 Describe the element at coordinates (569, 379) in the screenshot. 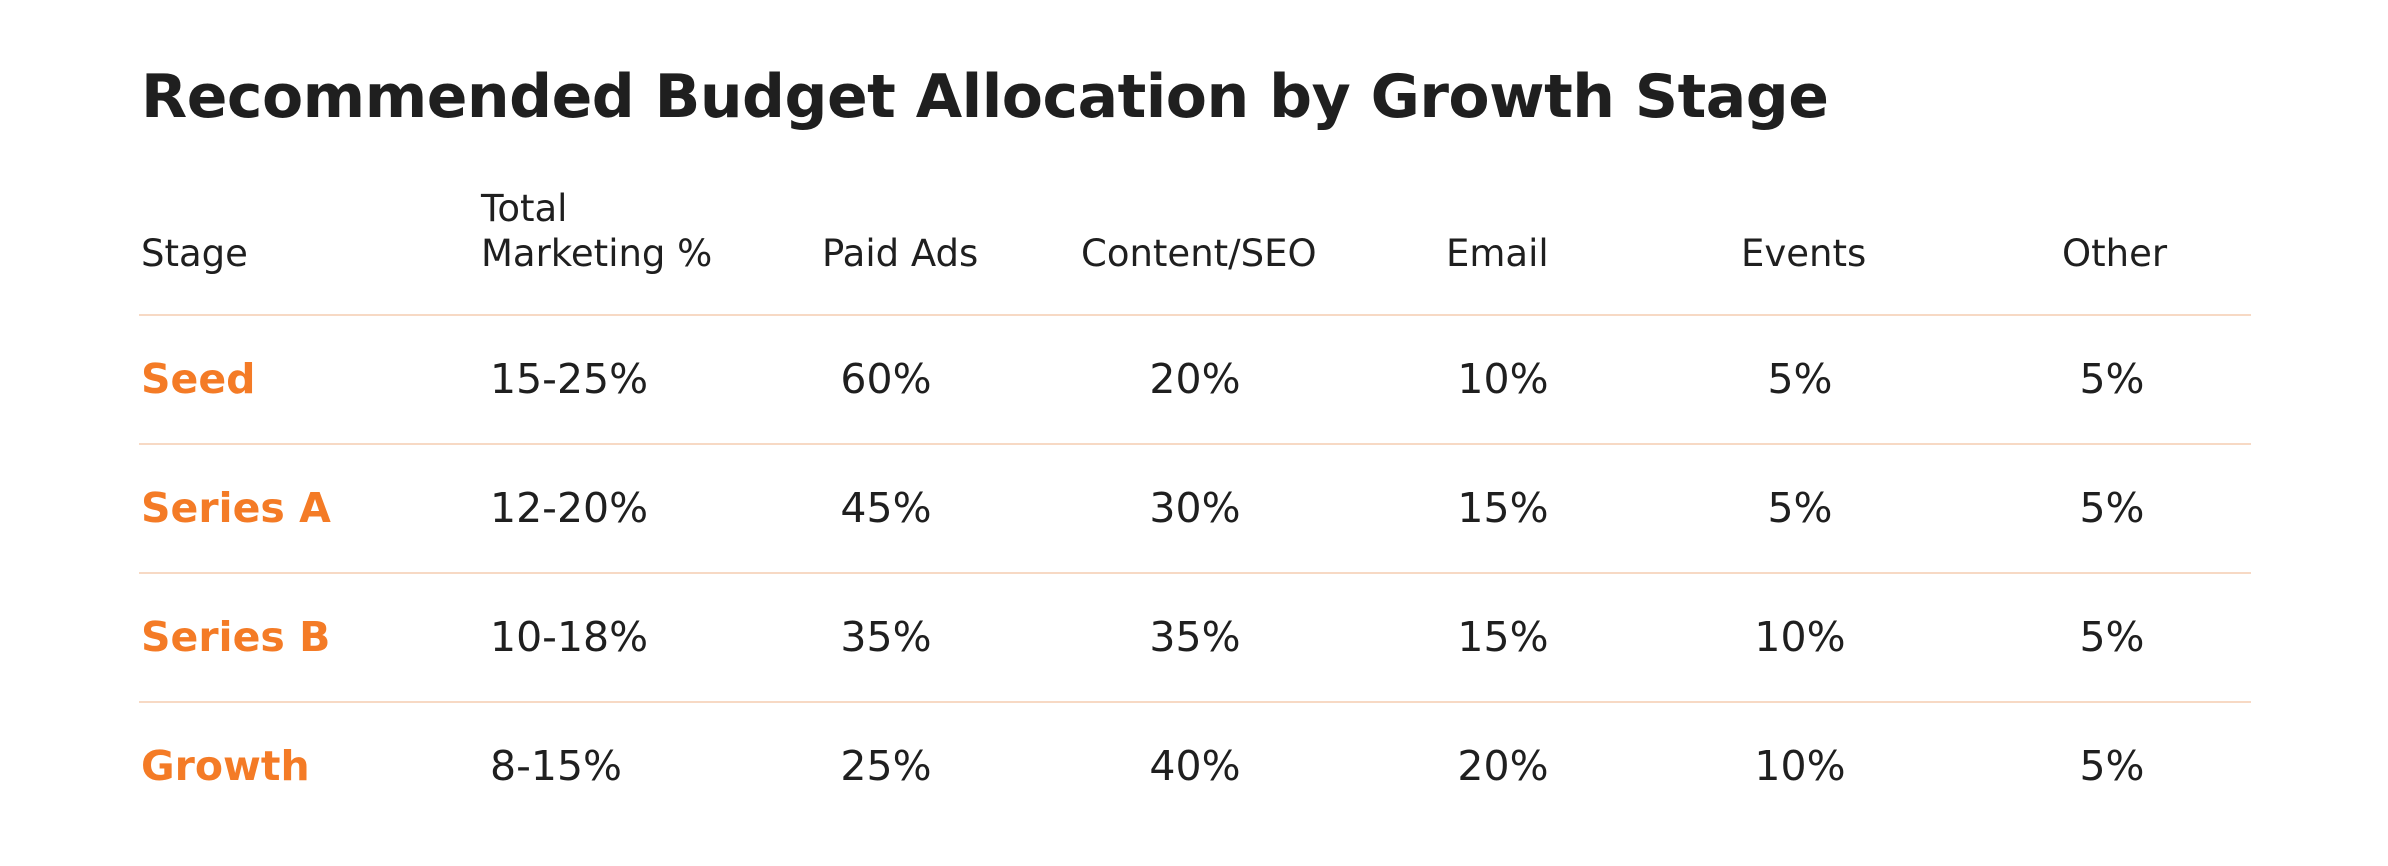

I see `total-marketing-cell: 15-25%` at that location.